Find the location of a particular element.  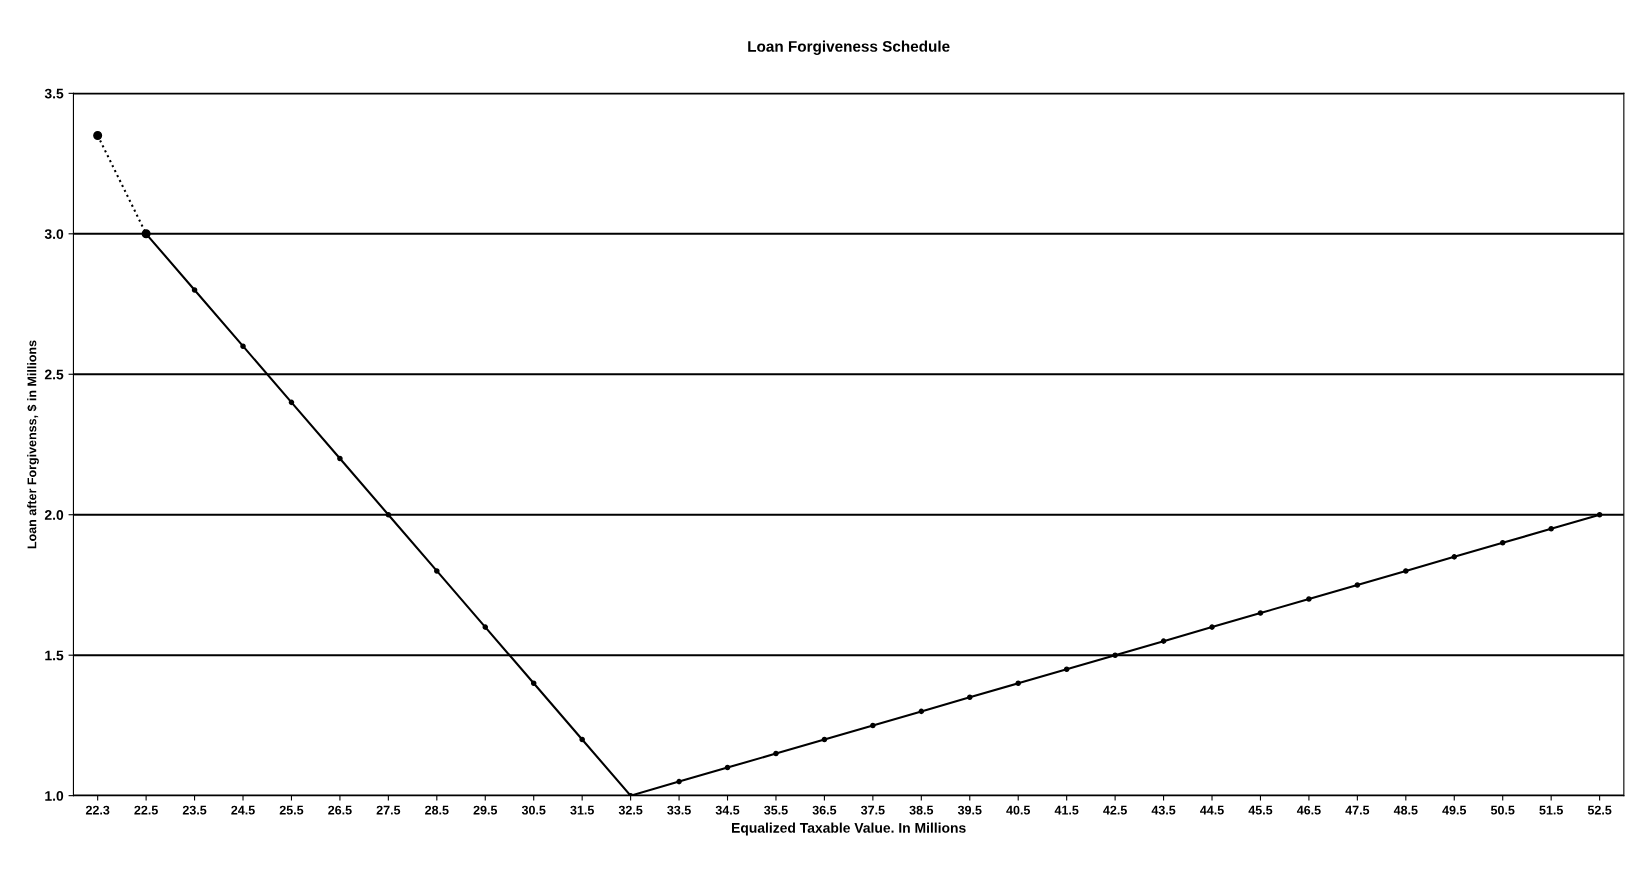

x-tick-label: 22.5 is located at coordinates (146, 810).